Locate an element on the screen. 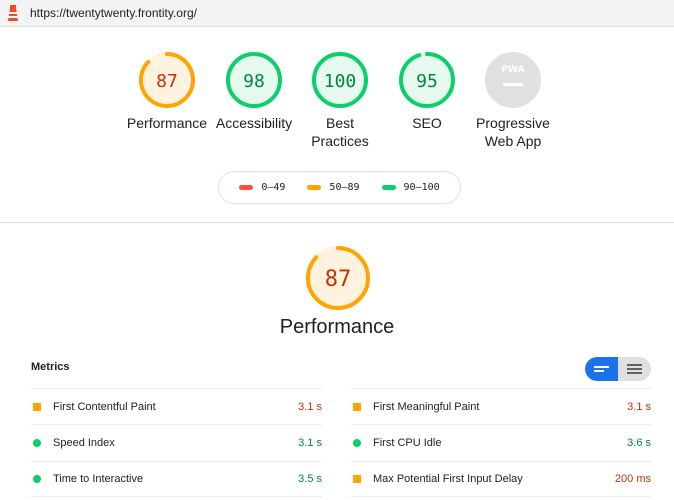 This screenshot has width=674, height=500. gauge-label-line: Web App is located at coordinates (513, 141).